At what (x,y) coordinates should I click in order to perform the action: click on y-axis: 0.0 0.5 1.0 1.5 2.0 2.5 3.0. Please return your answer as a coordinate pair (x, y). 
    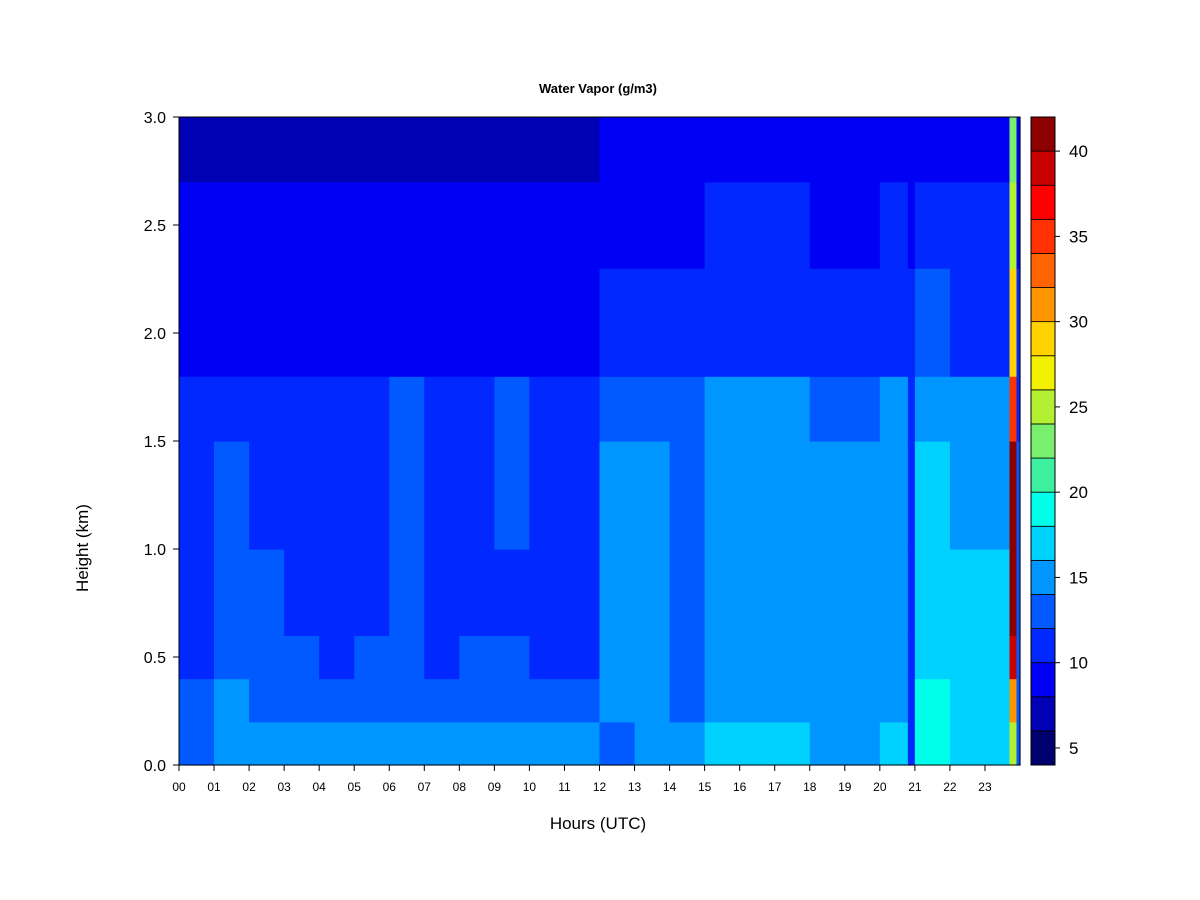
    Looking at the image, I should click on (162, 442).